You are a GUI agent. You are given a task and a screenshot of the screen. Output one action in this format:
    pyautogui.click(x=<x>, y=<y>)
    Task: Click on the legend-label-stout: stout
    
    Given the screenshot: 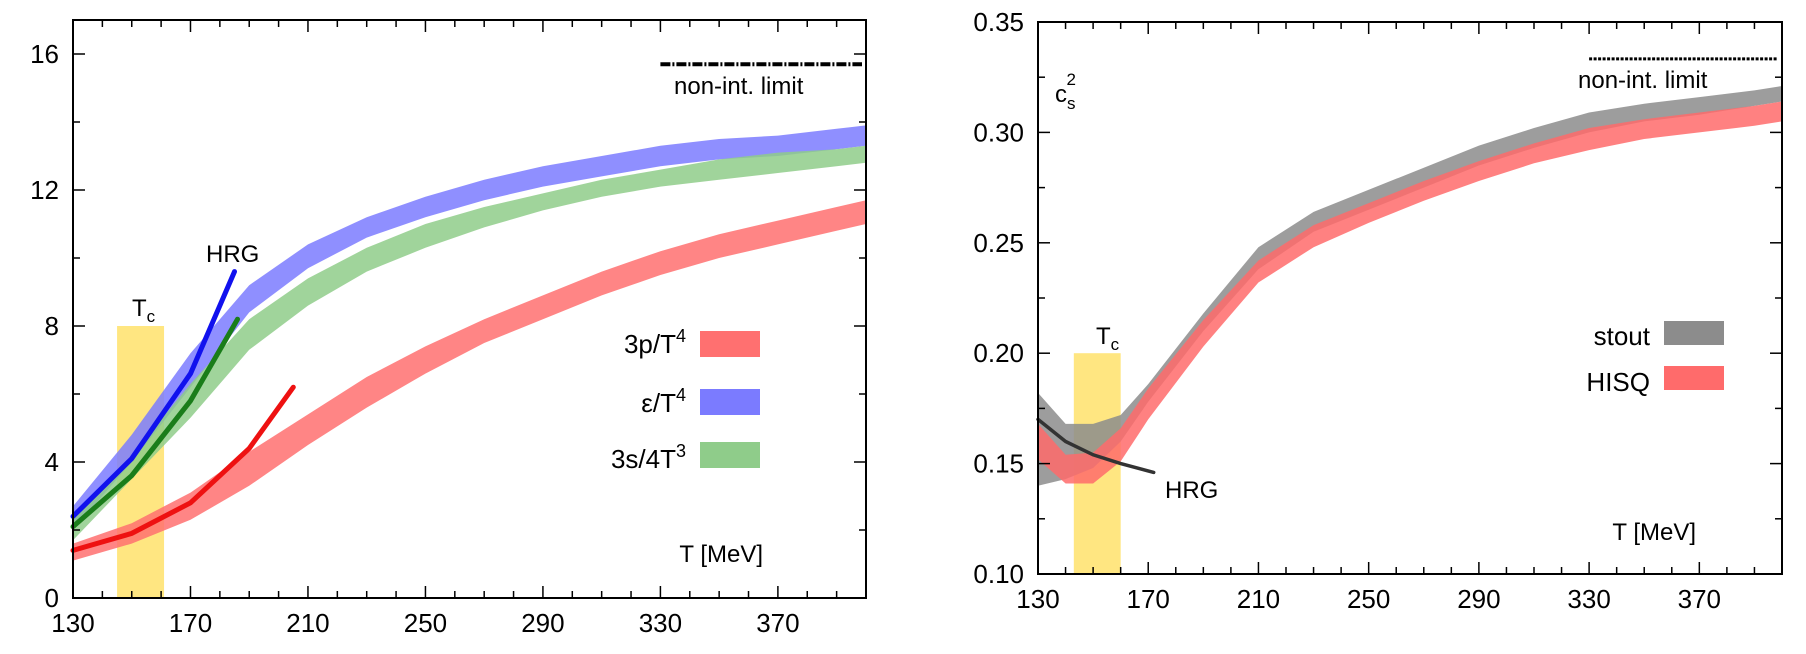 What is the action you would take?
    pyautogui.click(x=1622, y=336)
    